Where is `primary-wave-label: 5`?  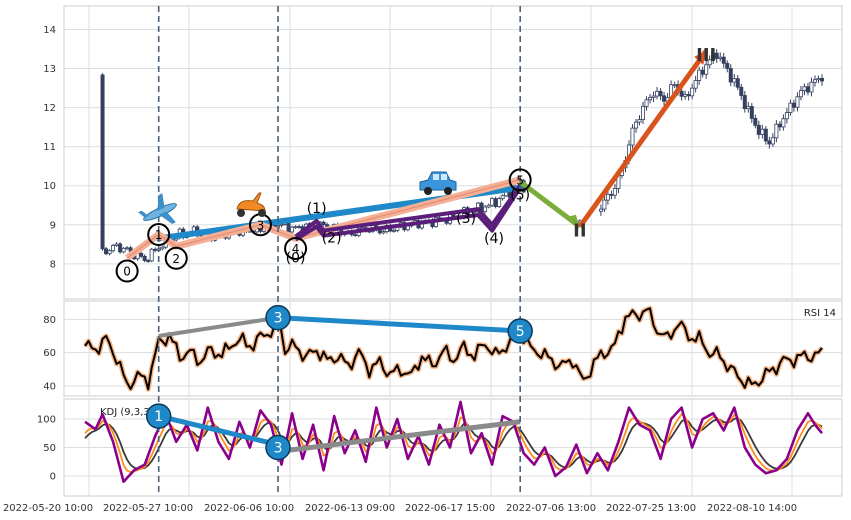
primary-wave-label: 5 is located at coordinates (520, 180).